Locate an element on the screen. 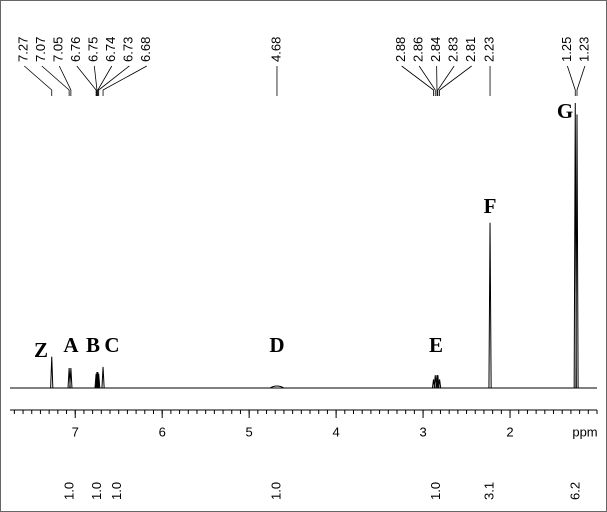 The width and height of the screenshot is (607, 512). peak-label: 2.83 is located at coordinates (453, 49).